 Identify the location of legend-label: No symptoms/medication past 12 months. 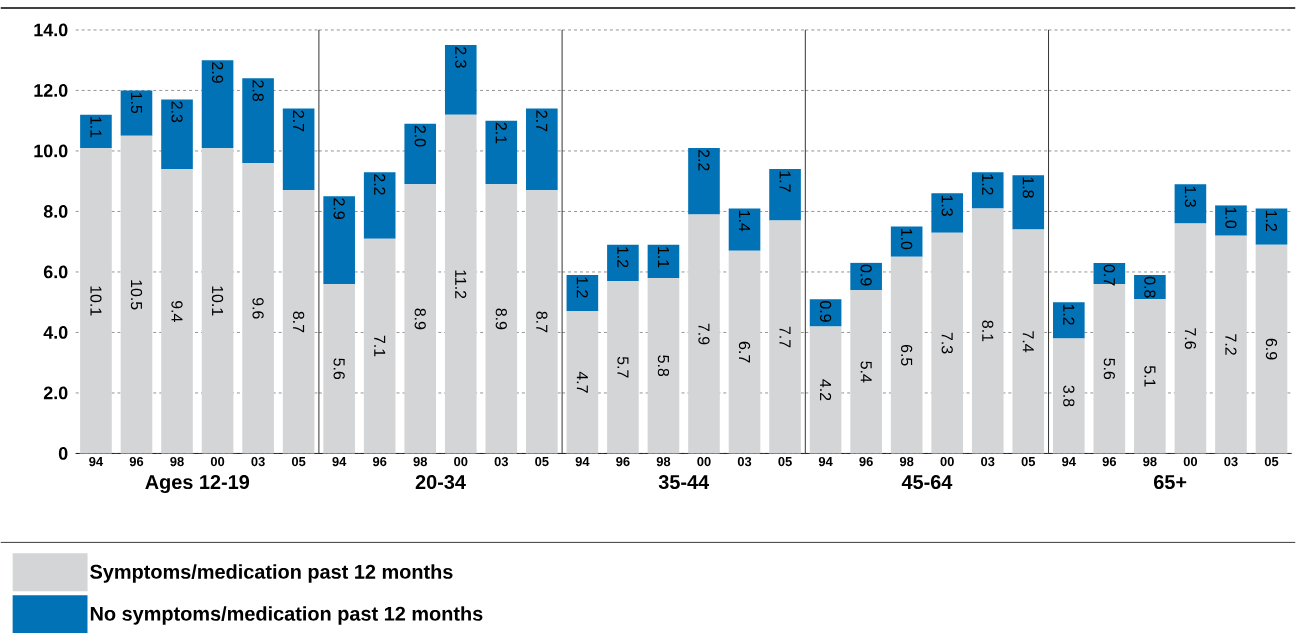
(286, 615).